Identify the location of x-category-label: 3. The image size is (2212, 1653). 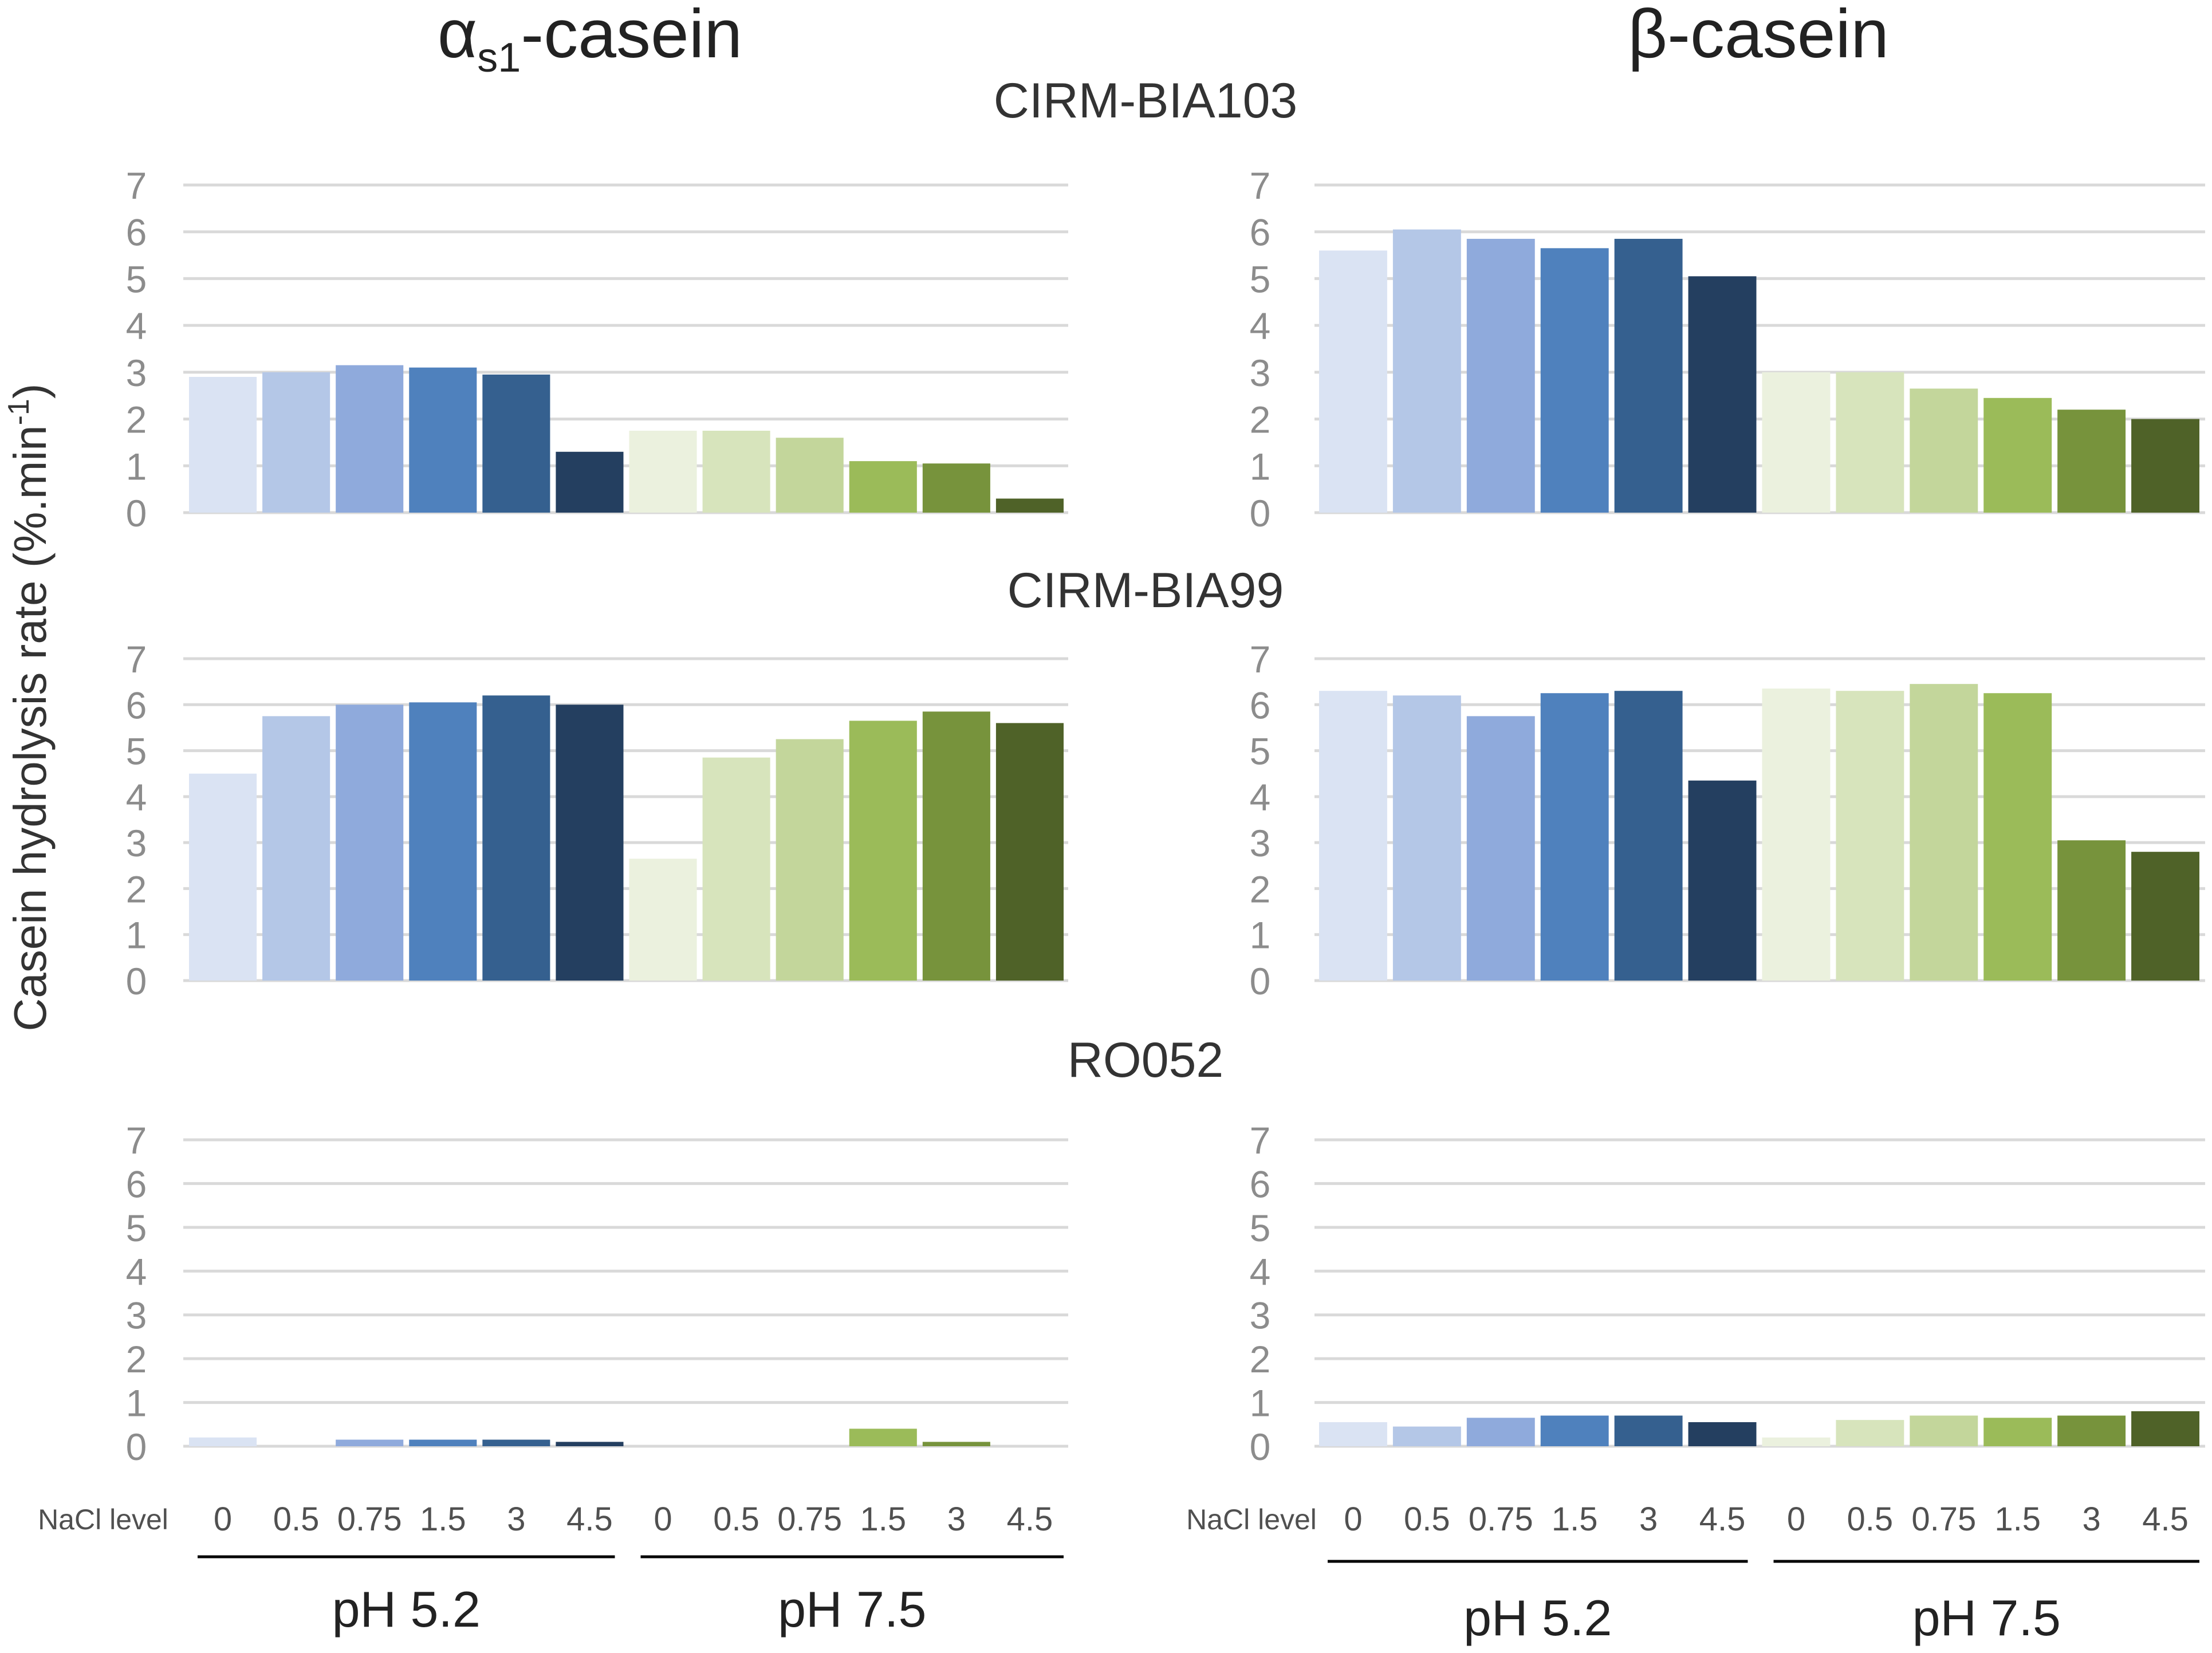
(2091, 1519).